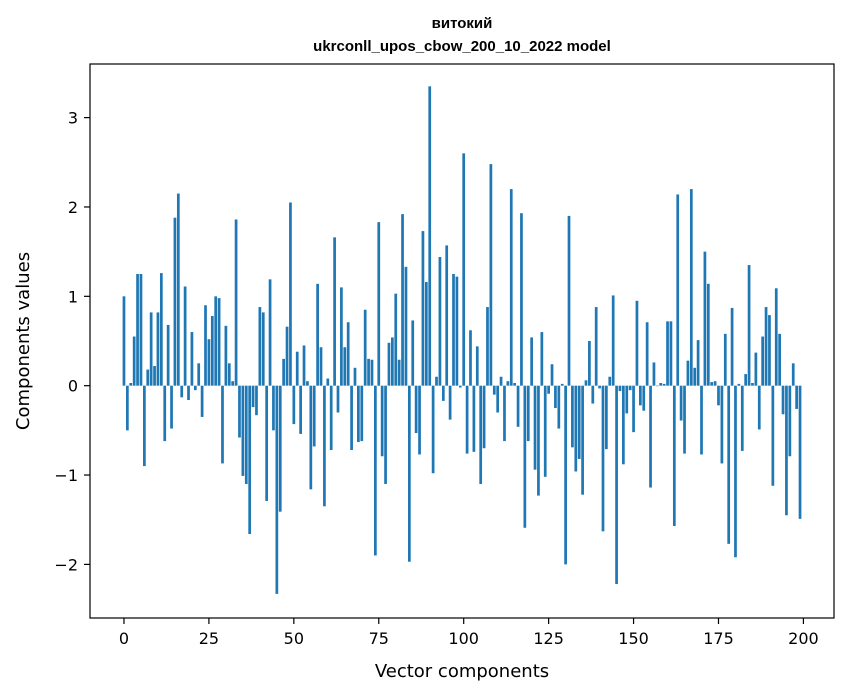  Describe the element at coordinates (72, 341) in the screenshot. I see `y-axis-ticks: −2 −1 0 1 2 3` at that location.